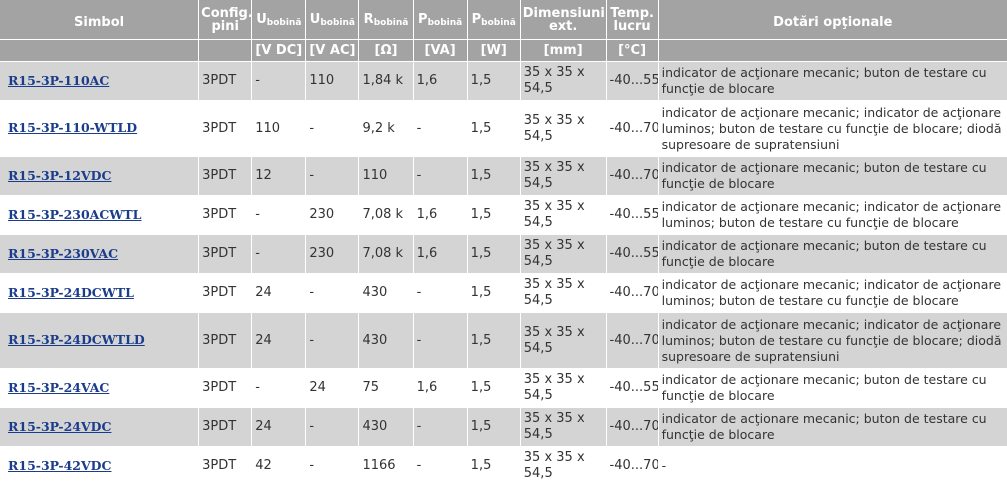  Describe the element at coordinates (225, 19) in the screenshot. I see `header-config: Config. pini` at that location.